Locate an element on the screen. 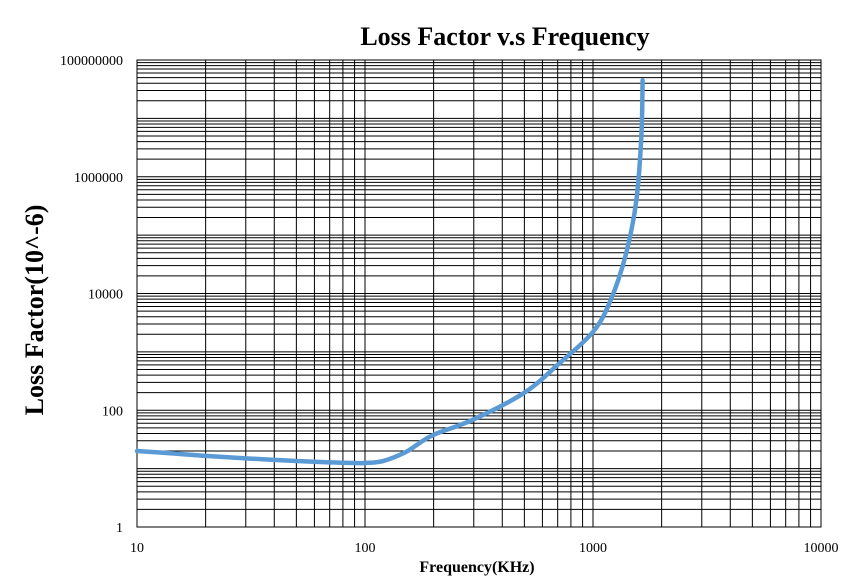 The width and height of the screenshot is (860, 585). y-tick-label: 100000000 is located at coordinates (91, 61).